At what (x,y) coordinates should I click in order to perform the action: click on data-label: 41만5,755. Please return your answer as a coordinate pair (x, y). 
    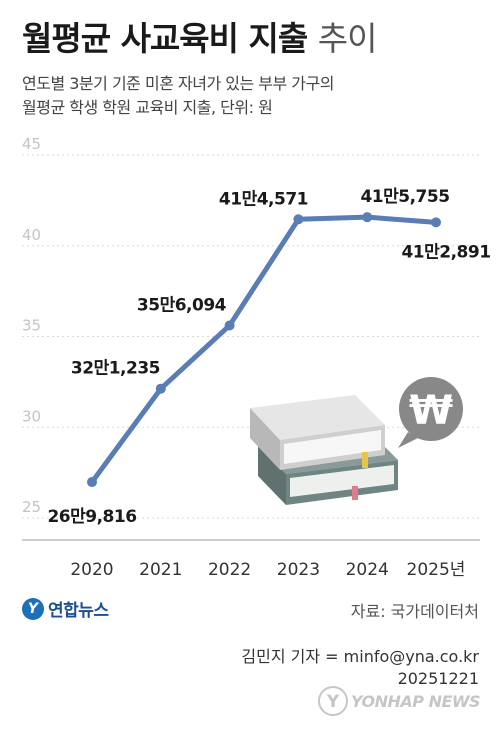
    Looking at the image, I should click on (404, 197).